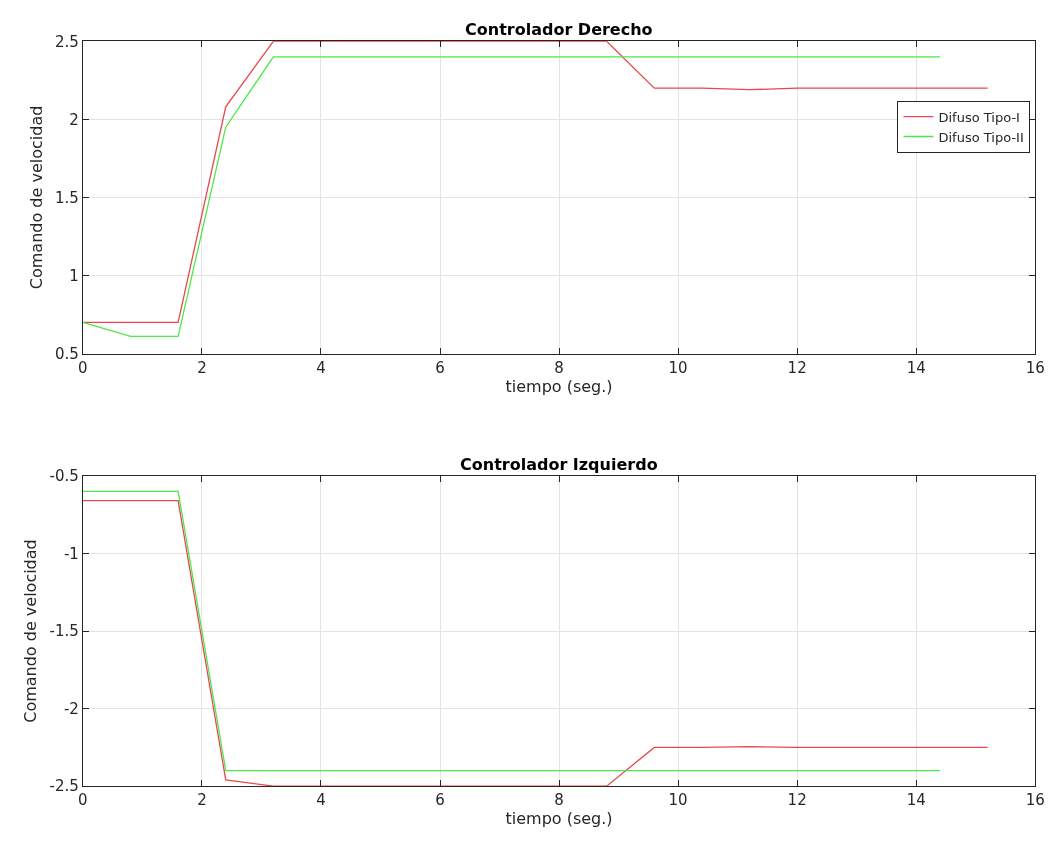  I want to click on y-tick-label: 1.5, so click(67, 197).